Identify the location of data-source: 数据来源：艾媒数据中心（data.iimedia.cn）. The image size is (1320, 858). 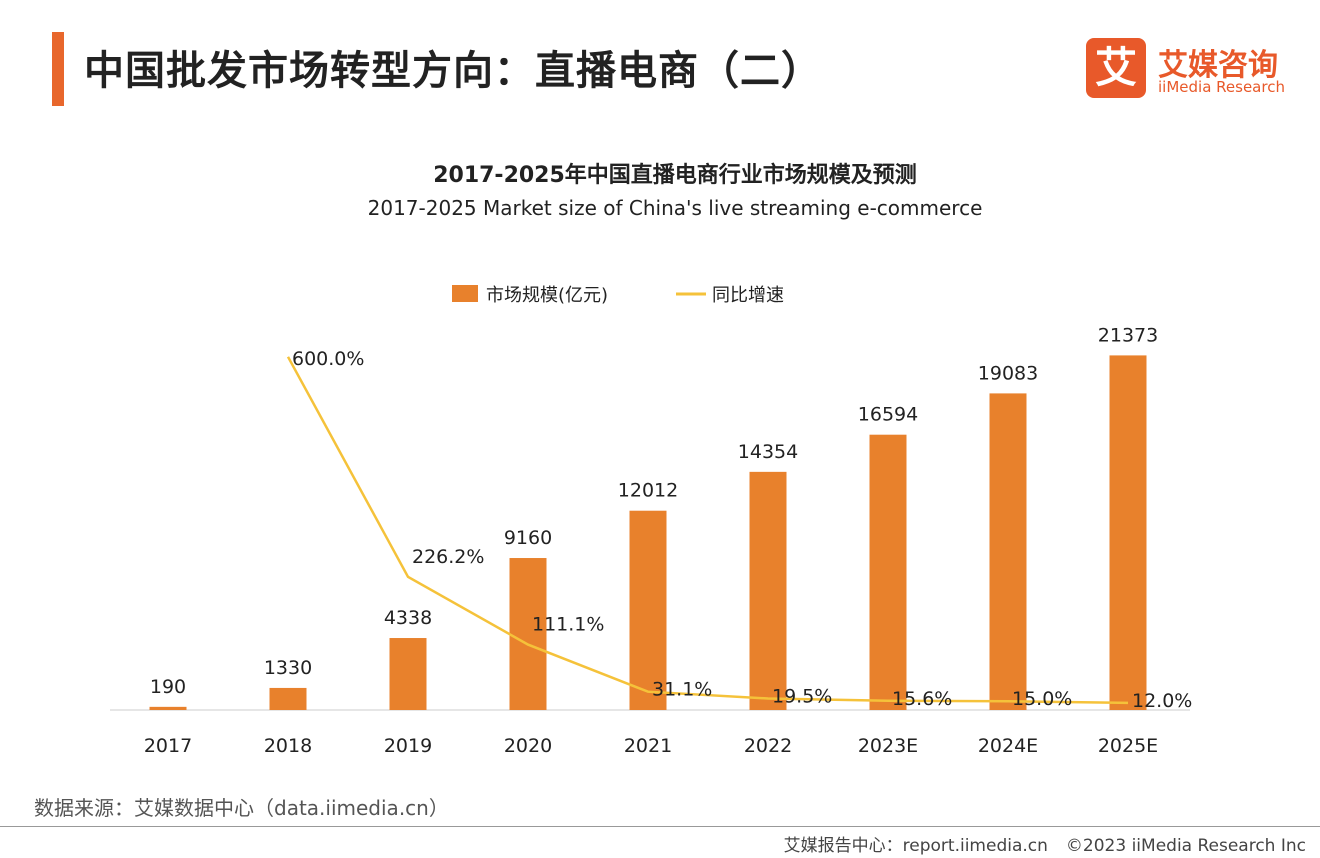
(241, 808).